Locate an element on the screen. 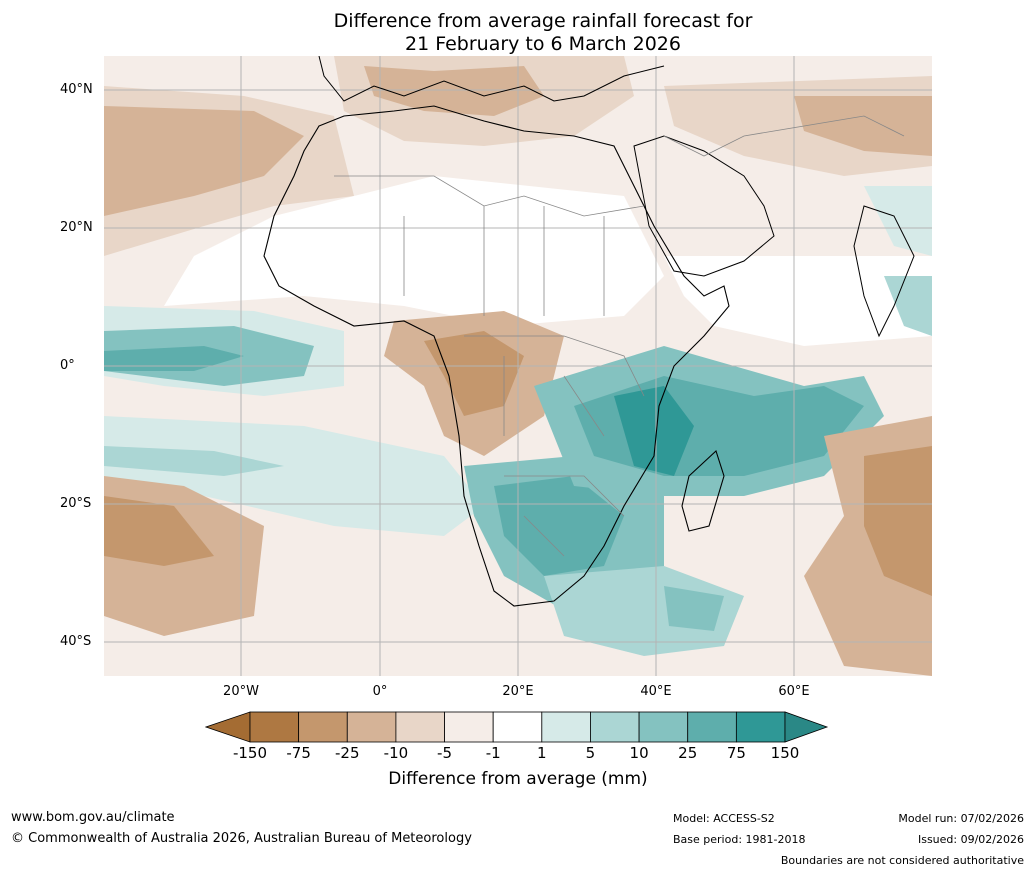  lon-label-20e: 20°E is located at coordinates (518, 691).